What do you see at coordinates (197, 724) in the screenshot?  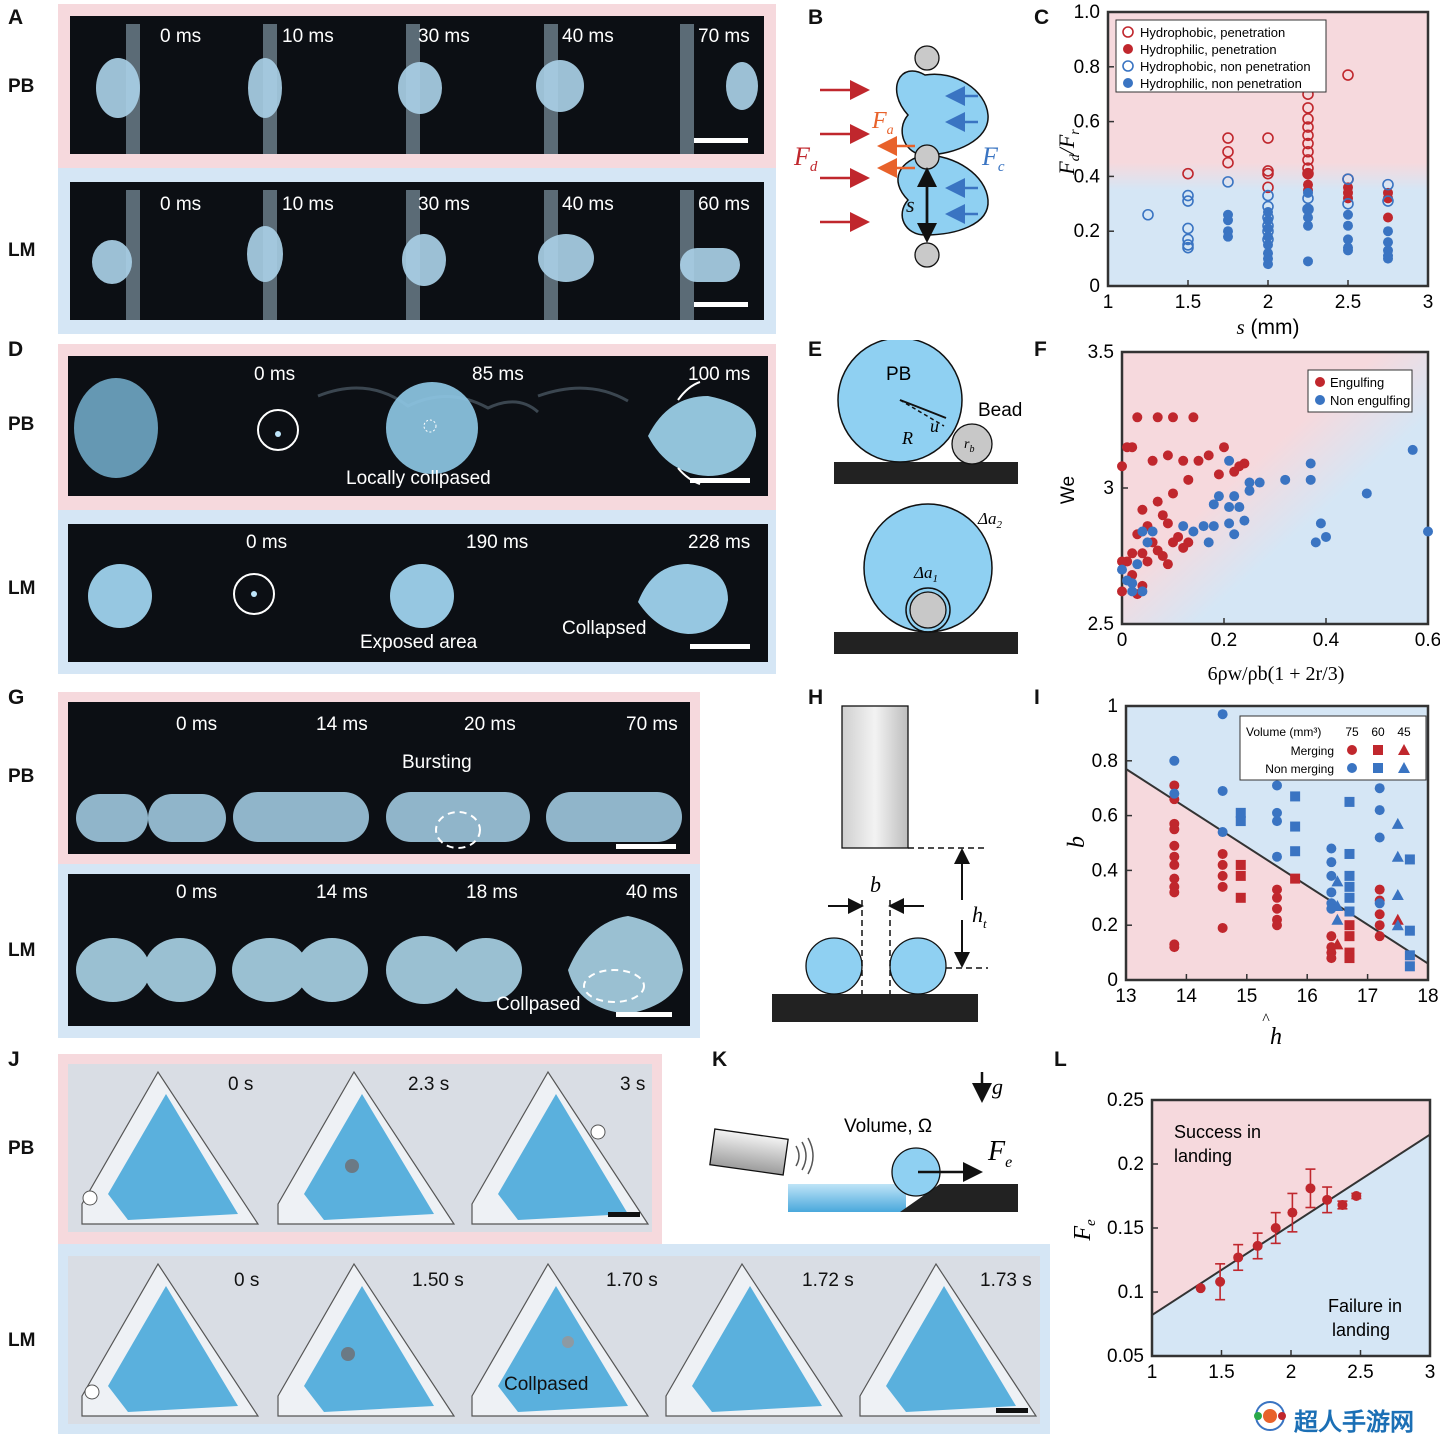 I see `pb-time-g-0: 0 ms` at bounding box center [197, 724].